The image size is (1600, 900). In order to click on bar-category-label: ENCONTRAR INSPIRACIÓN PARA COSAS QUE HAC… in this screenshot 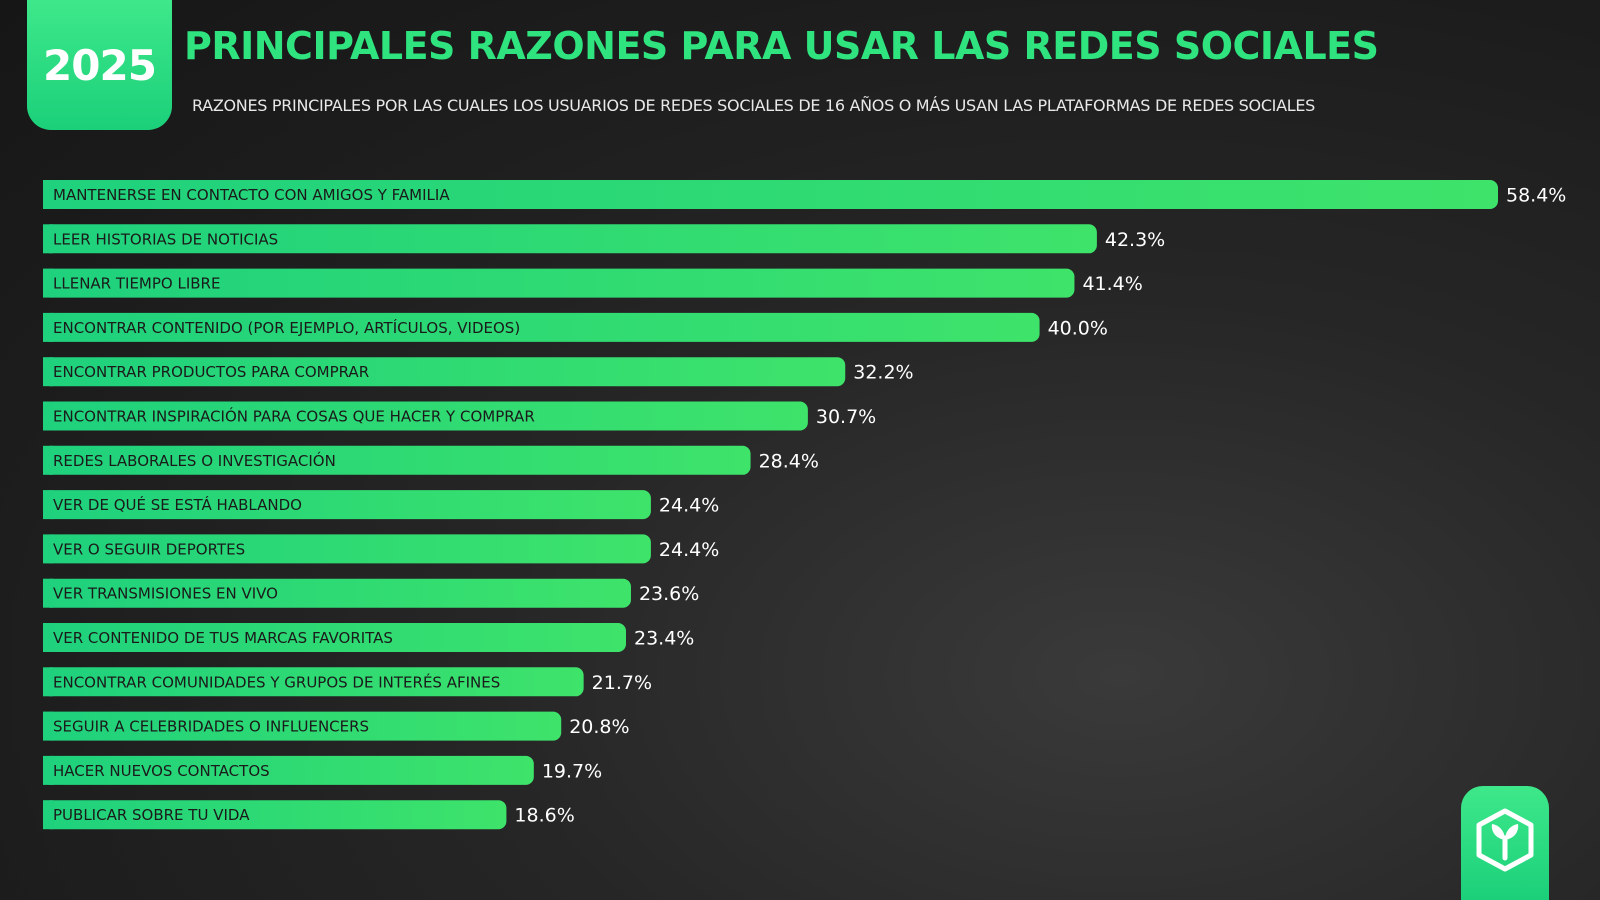, I will do `click(294, 416)`.